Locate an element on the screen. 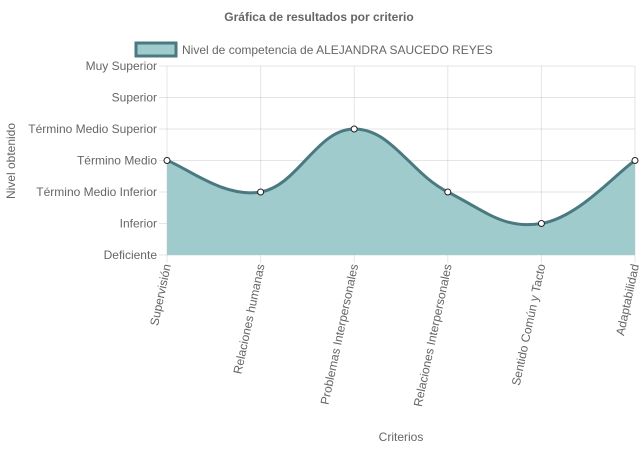 This screenshot has height=449, width=639. x-tick-label: Relaciones humanas is located at coordinates (249, 319).